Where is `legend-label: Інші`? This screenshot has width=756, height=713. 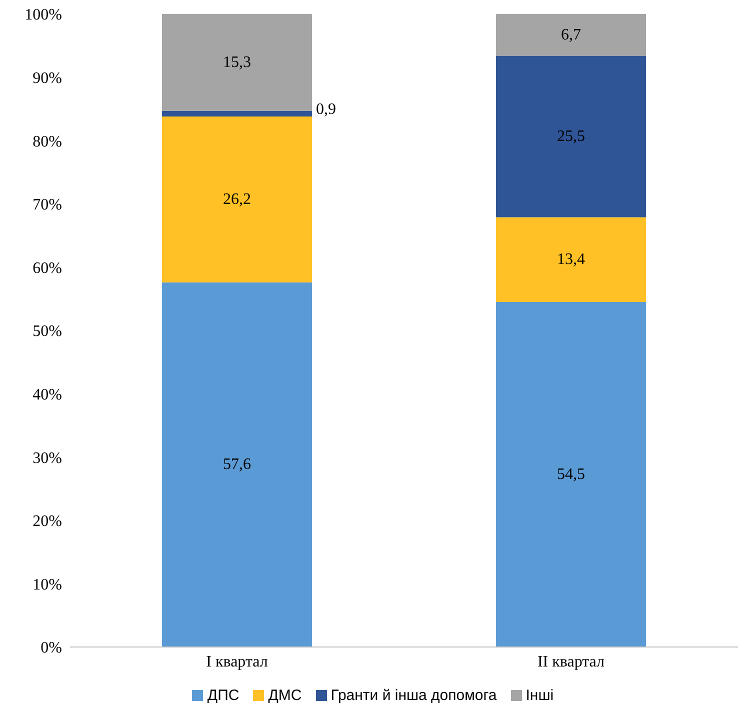
legend-label: Інші is located at coordinates (539, 695).